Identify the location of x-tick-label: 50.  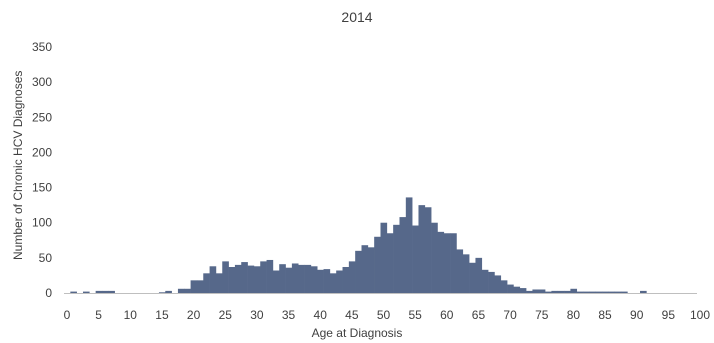
(384, 315).